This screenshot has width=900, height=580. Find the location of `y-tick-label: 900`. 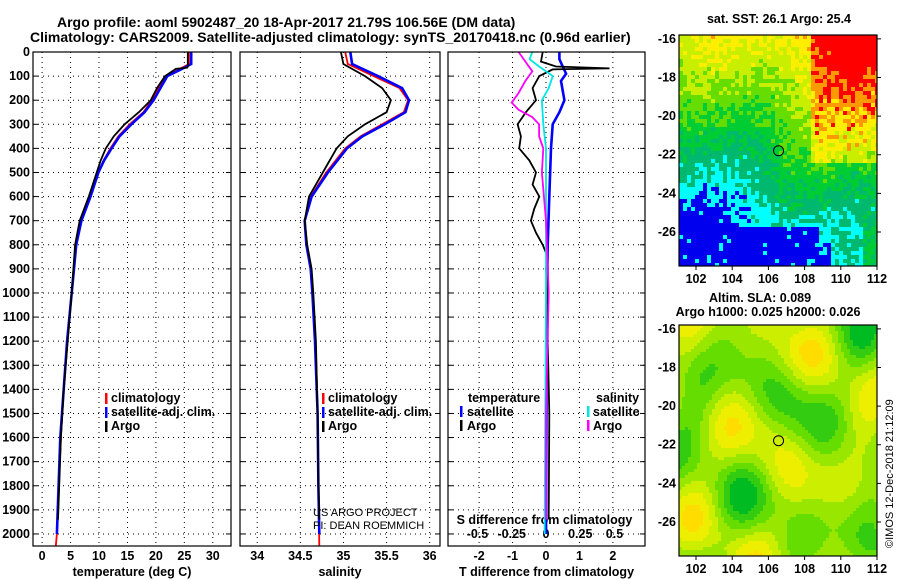

y-tick-label: 900 is located at coordinates (19, 269).